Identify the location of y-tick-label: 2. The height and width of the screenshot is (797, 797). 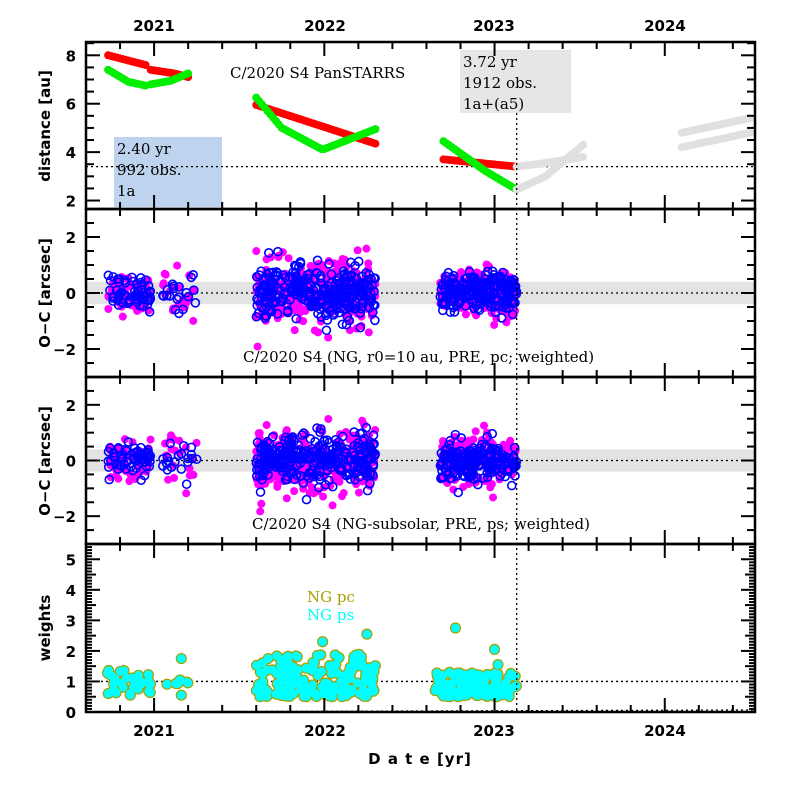
(71, 652).